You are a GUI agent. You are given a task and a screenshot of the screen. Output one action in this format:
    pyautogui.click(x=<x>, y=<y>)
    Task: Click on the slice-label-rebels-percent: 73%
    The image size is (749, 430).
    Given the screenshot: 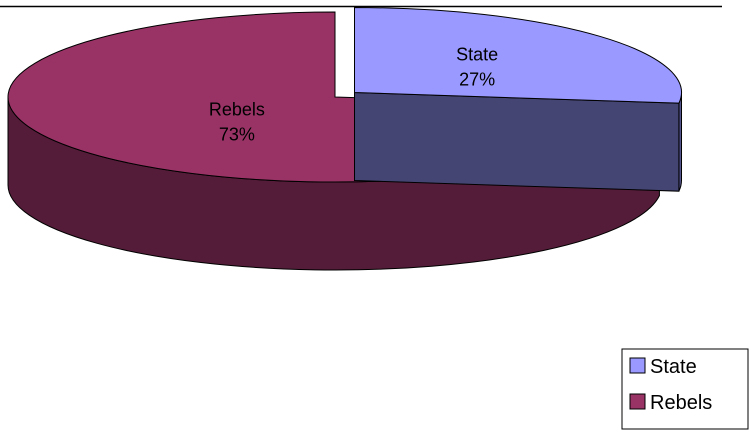 What is the action you would take?
    pyautogui.click(x=237, y=134)
    